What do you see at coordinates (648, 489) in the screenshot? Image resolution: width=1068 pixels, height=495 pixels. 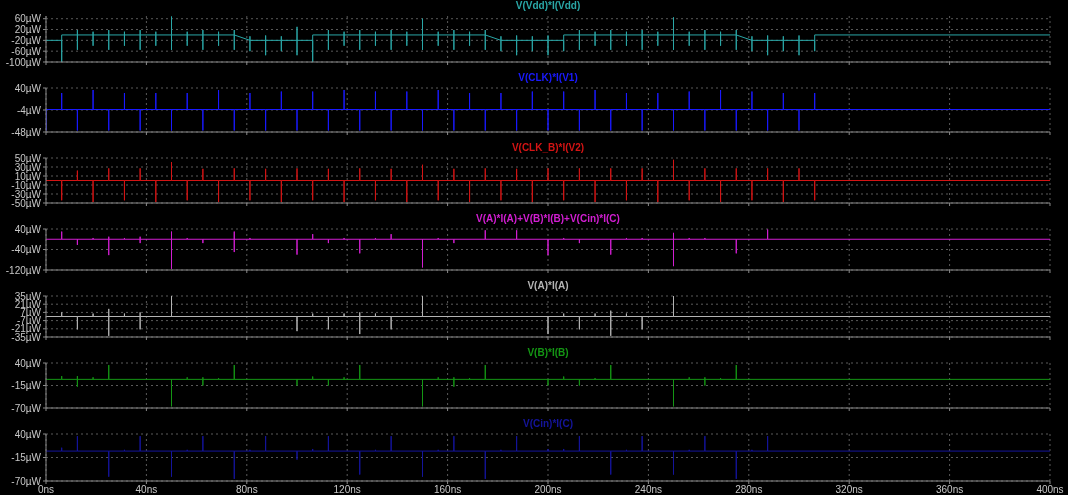 I see `x-tick-label: 240ns` at bounding box center [648, 489].